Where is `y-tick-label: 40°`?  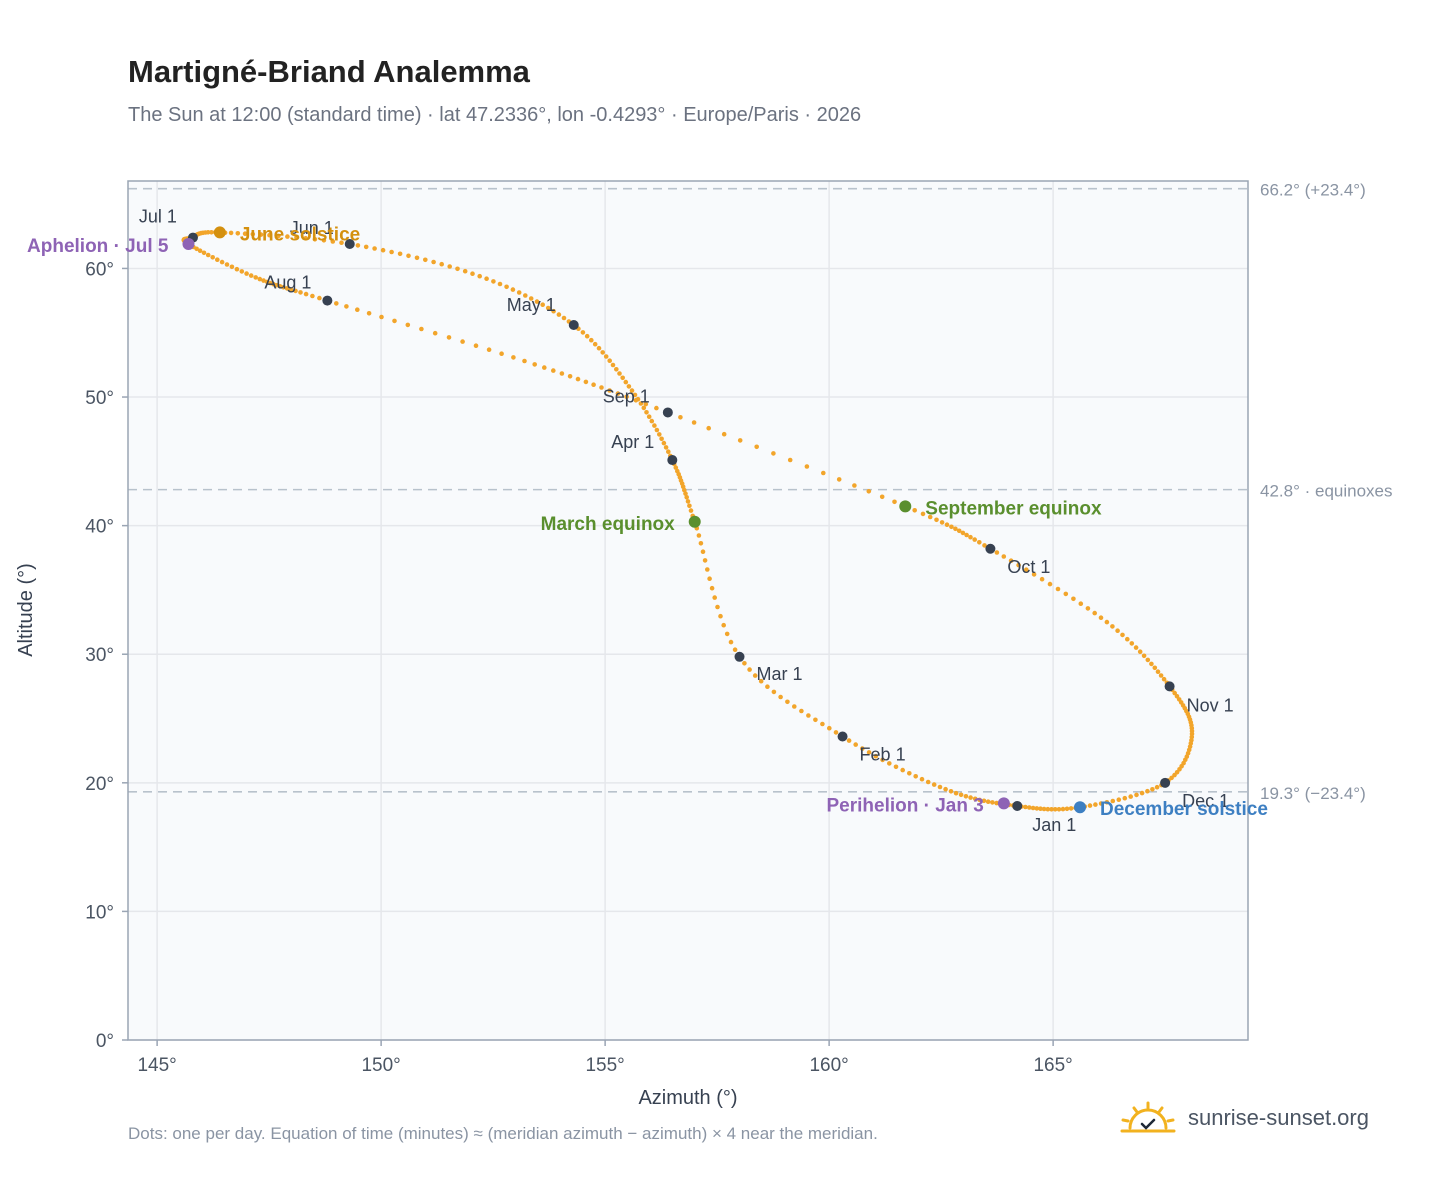 y-tick-label: 40° is located at coordinates (99, 527).